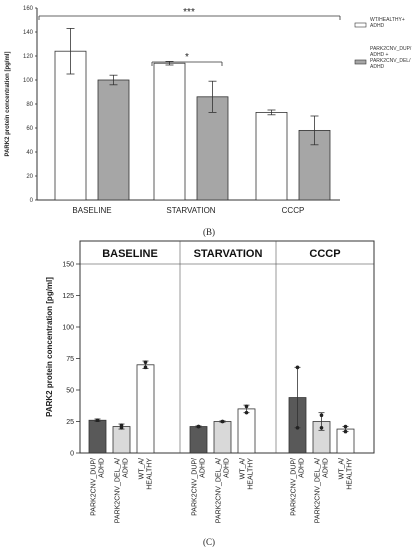 The image size is (418, 550). What do you see at coordinates (72, 454) in the screenshot?
I see `chart-c-y-tick-label: 0` at bounding box center [72, 454].